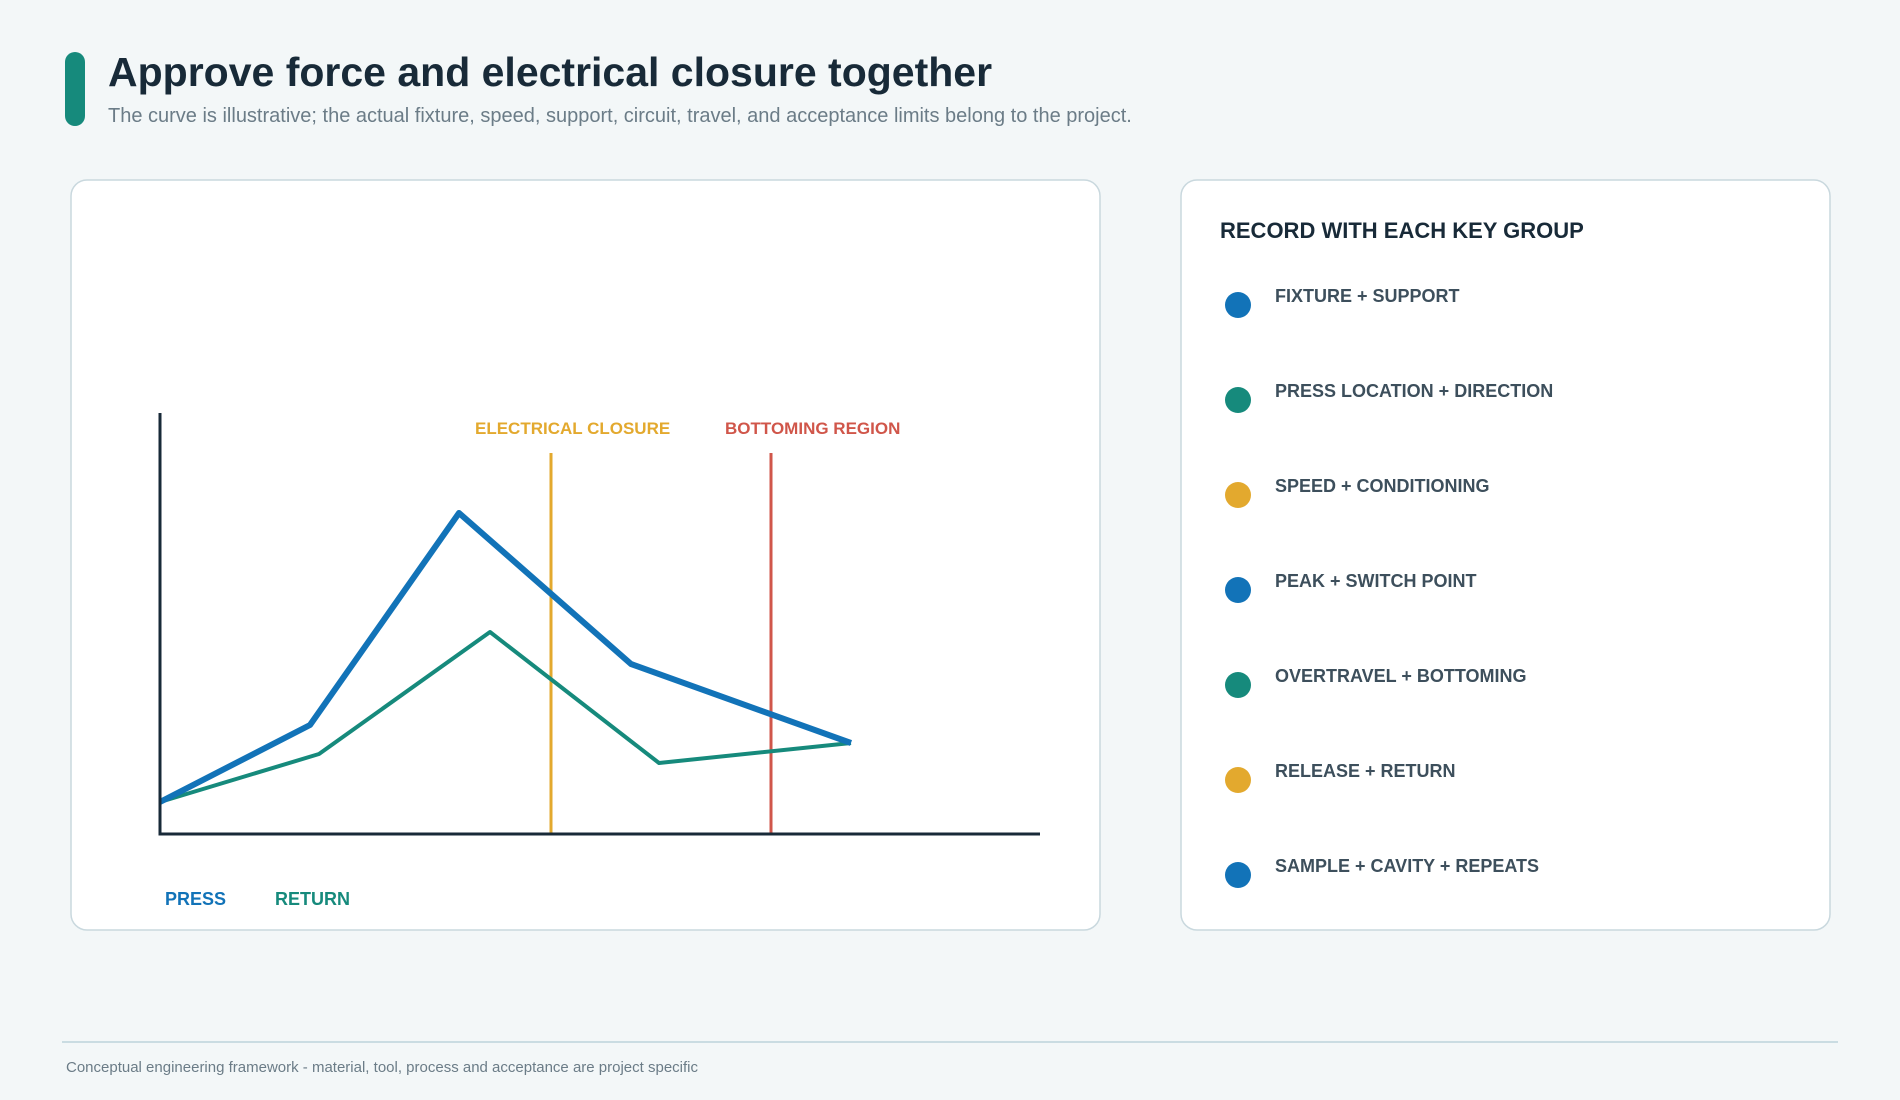  What do you see at coordinates (1401, 676) in the screenshot?
I see `item-label: OVERTRAVEL + BOTTOMING` at bounding box center [1401, 676].